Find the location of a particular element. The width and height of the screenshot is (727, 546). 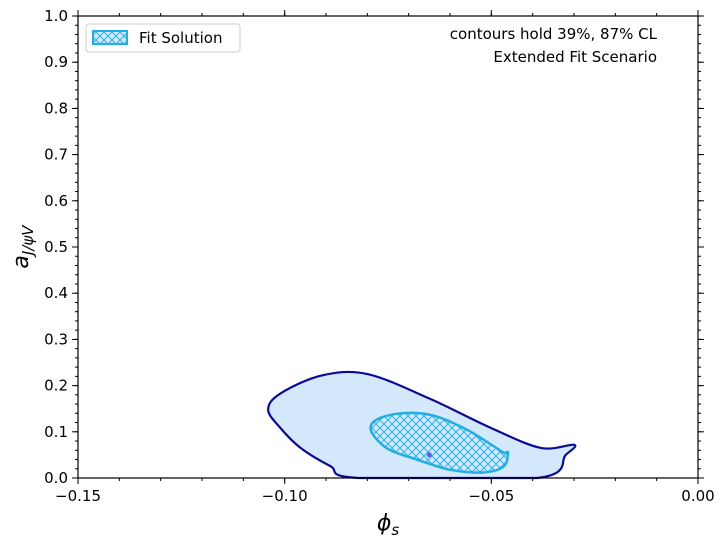

y-tick-label: 0.0 is located at coordinates (56, 478).